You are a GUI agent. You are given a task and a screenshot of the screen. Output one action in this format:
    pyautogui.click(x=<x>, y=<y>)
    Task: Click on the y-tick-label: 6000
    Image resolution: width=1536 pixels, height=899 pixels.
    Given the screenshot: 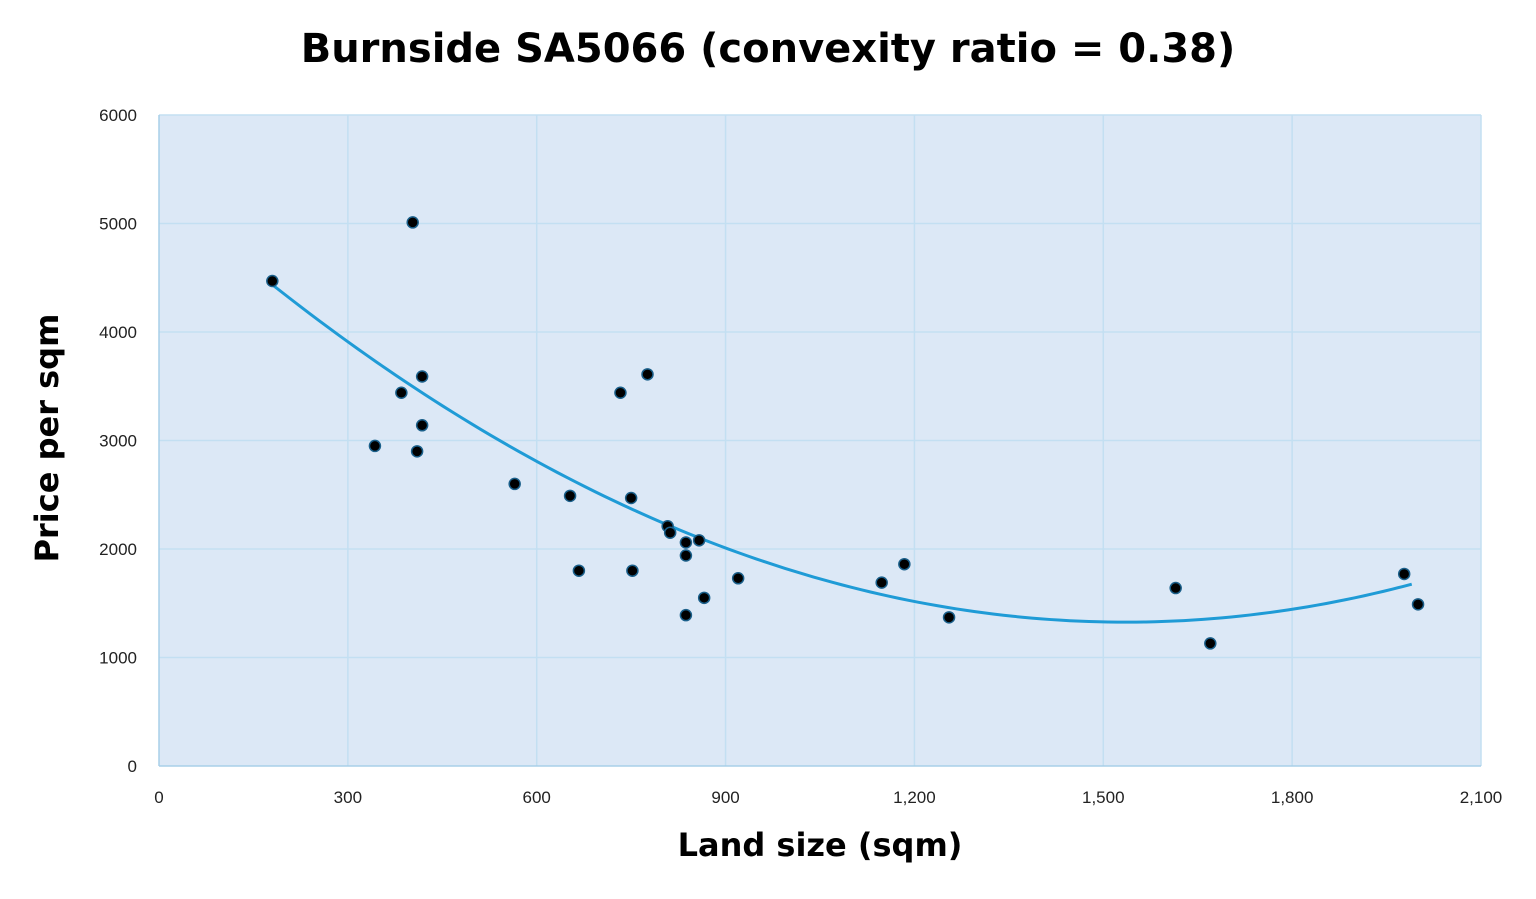 What is the action you would take?
    pyautogui.click(x=118, y=115)
    